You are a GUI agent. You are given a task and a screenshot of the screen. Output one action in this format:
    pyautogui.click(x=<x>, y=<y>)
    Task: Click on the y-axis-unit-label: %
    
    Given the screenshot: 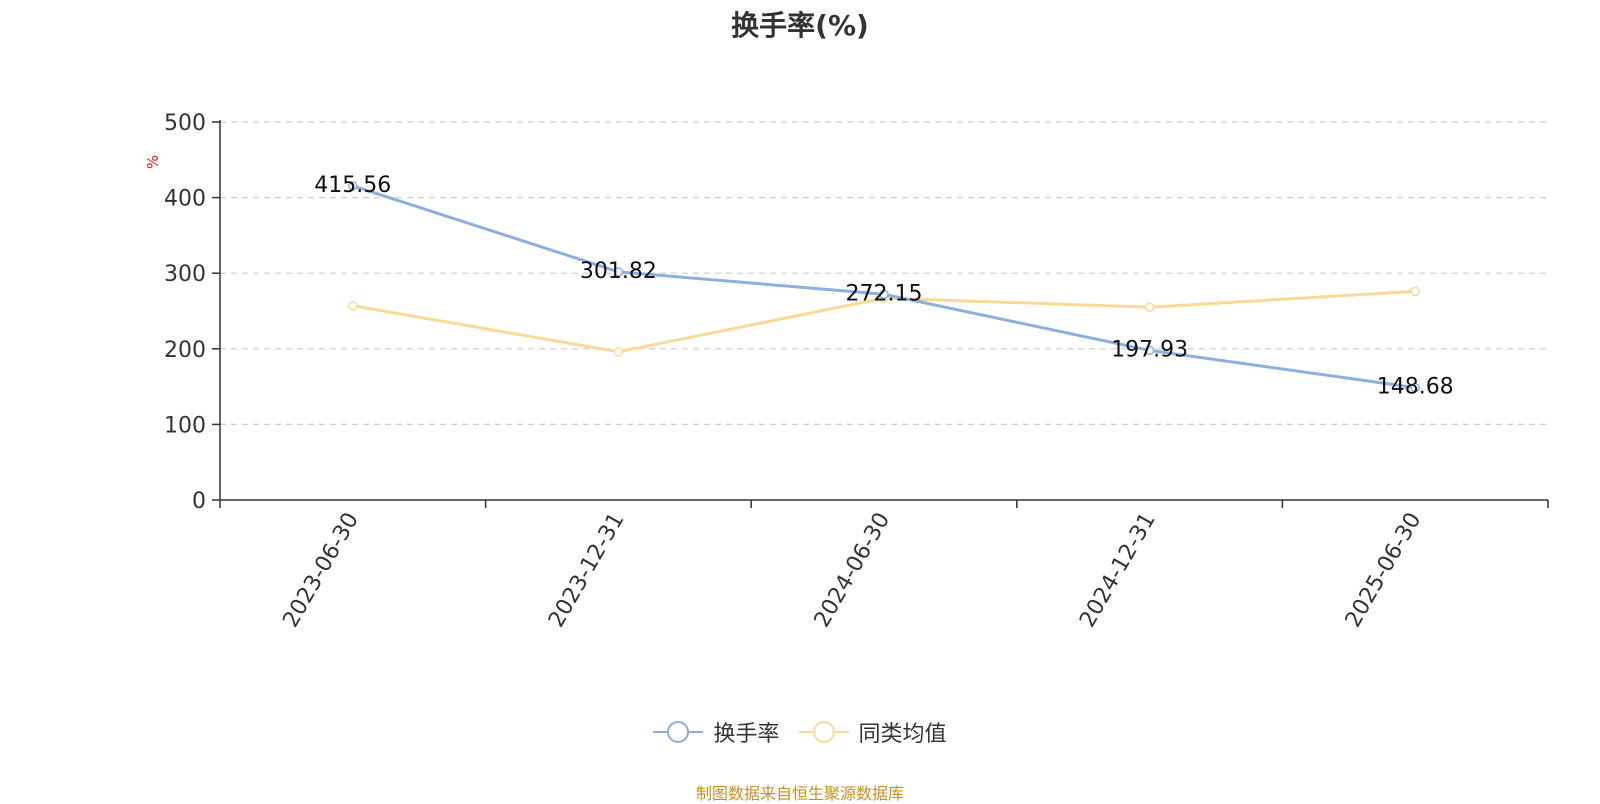 What is the action you would take?
    pyautogui.click(x=153, y=162)
    